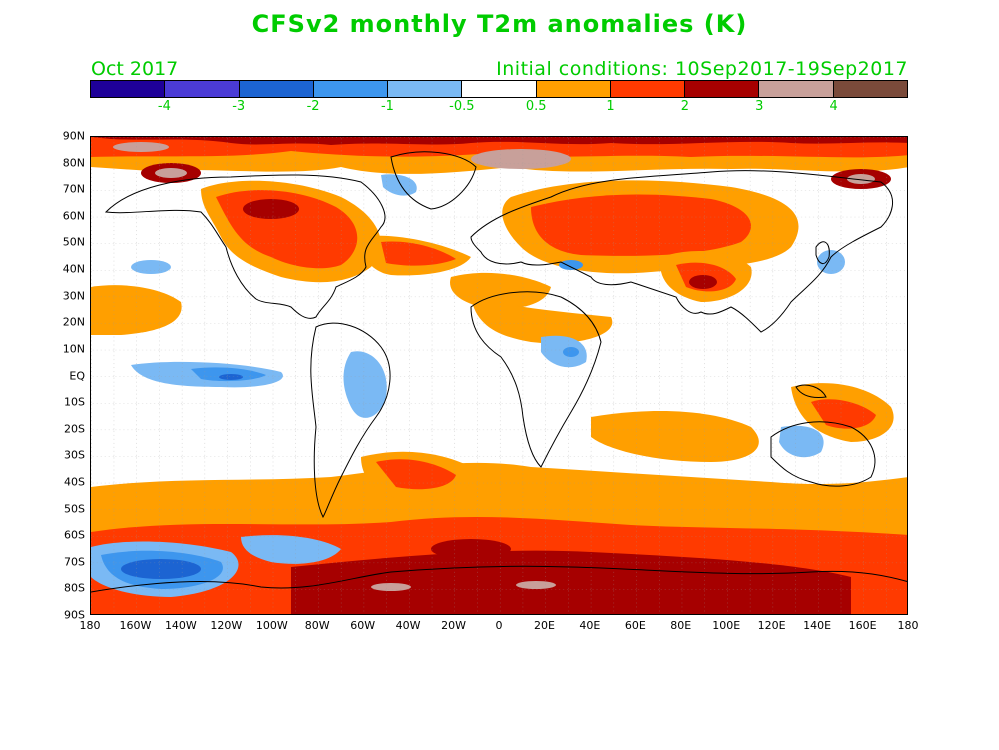 This screenshot has width=999, height=750. I want to click on latitude-label: 80S, so click(74, 588).